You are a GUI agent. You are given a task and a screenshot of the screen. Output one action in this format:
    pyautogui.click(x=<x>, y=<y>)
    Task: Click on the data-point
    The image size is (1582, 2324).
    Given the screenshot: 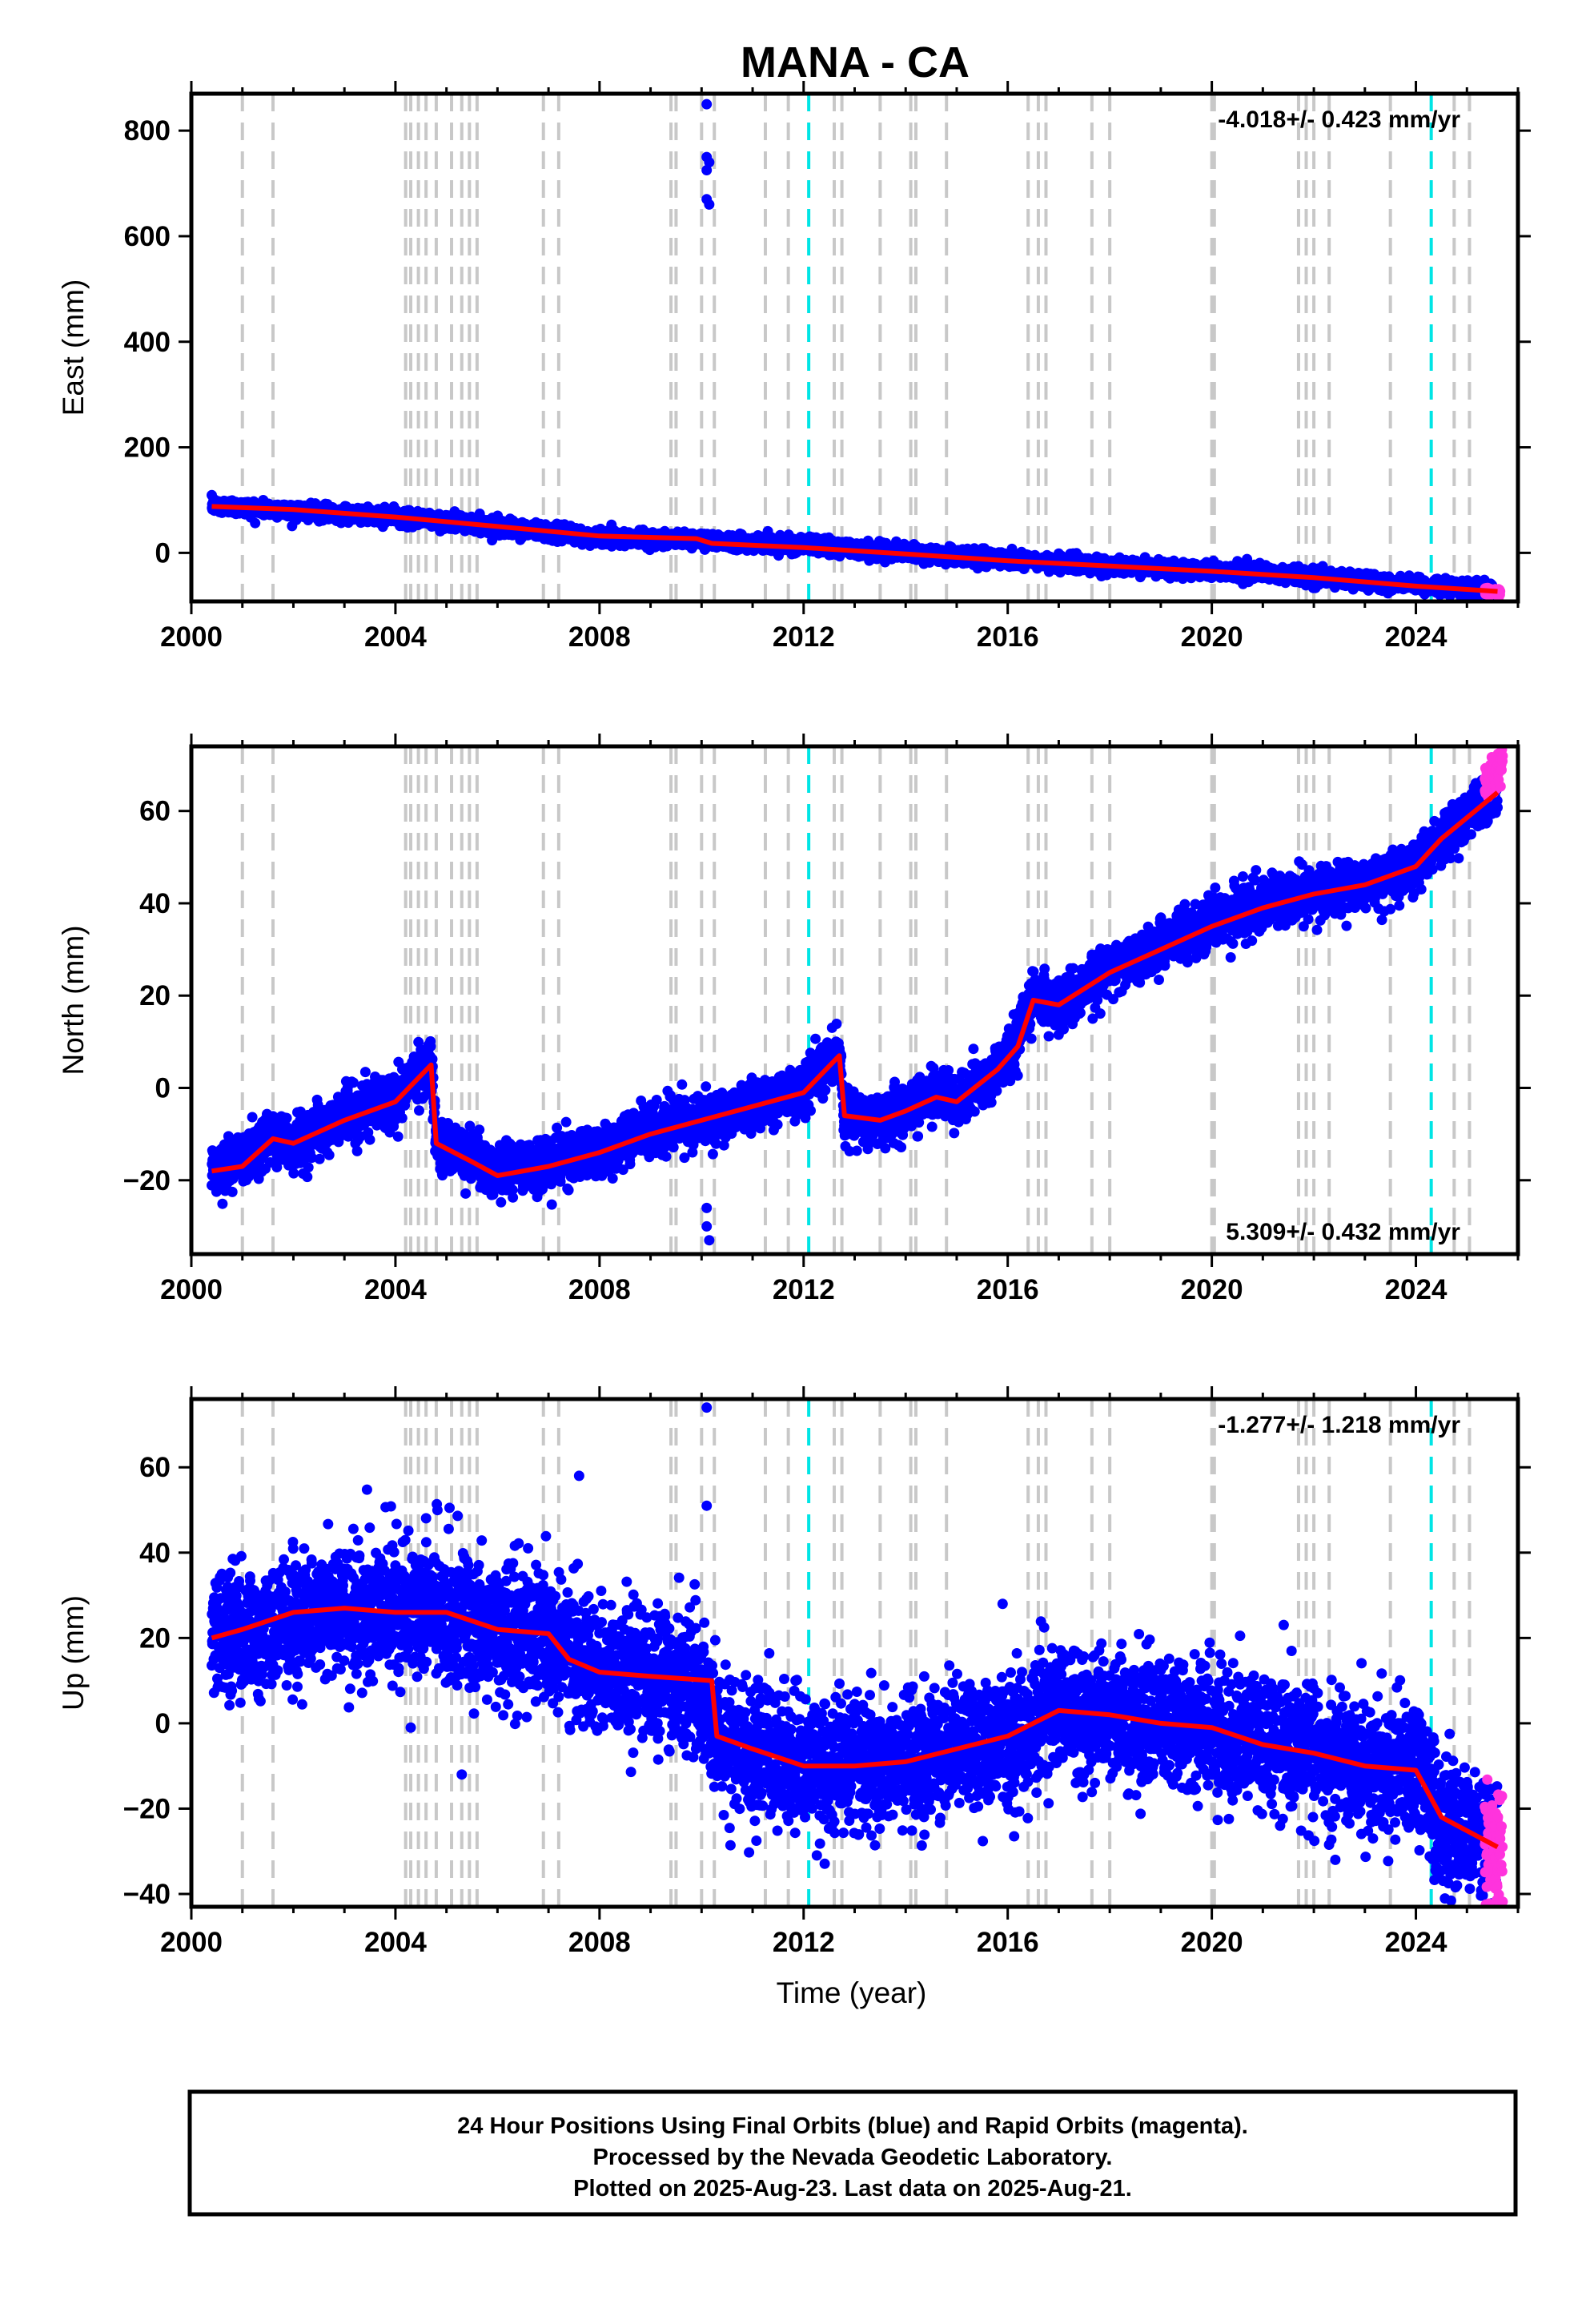 What is the action you would take?
    pyautogui.click(x=256, y=523)
    